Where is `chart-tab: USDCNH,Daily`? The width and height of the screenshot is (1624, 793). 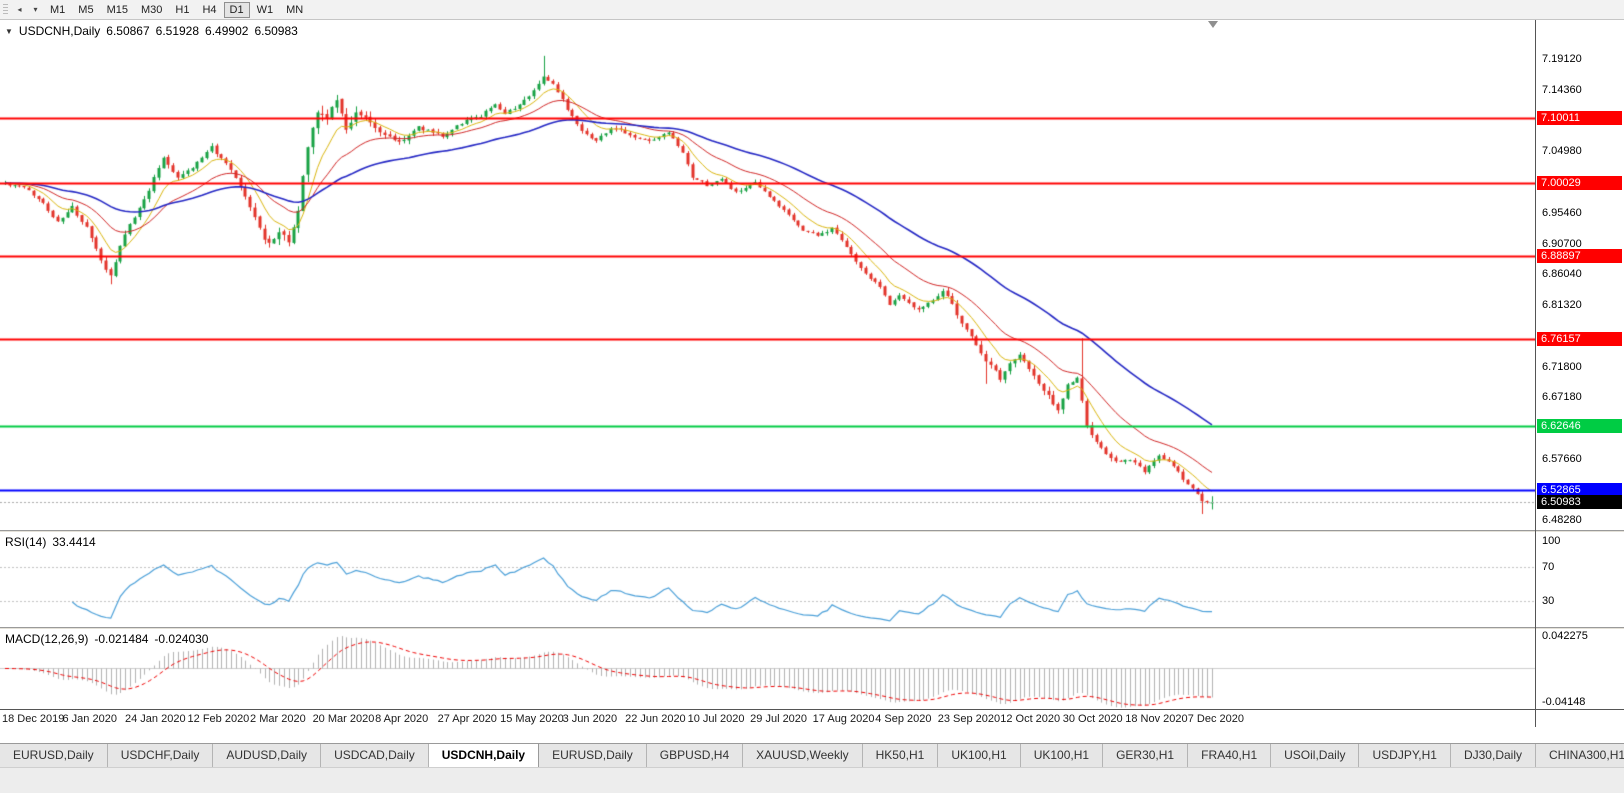
chart-tab: USDCNH,Daily is located at coordinates (484, 755).